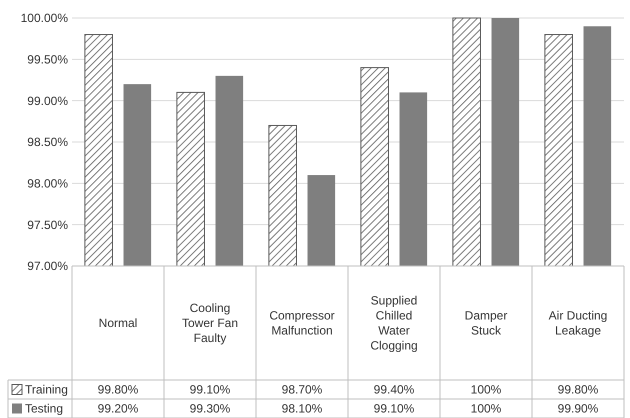  Describe the element at coordinates (118, 409) in the screenshot. I see `data-label: 99.20%` at that location.